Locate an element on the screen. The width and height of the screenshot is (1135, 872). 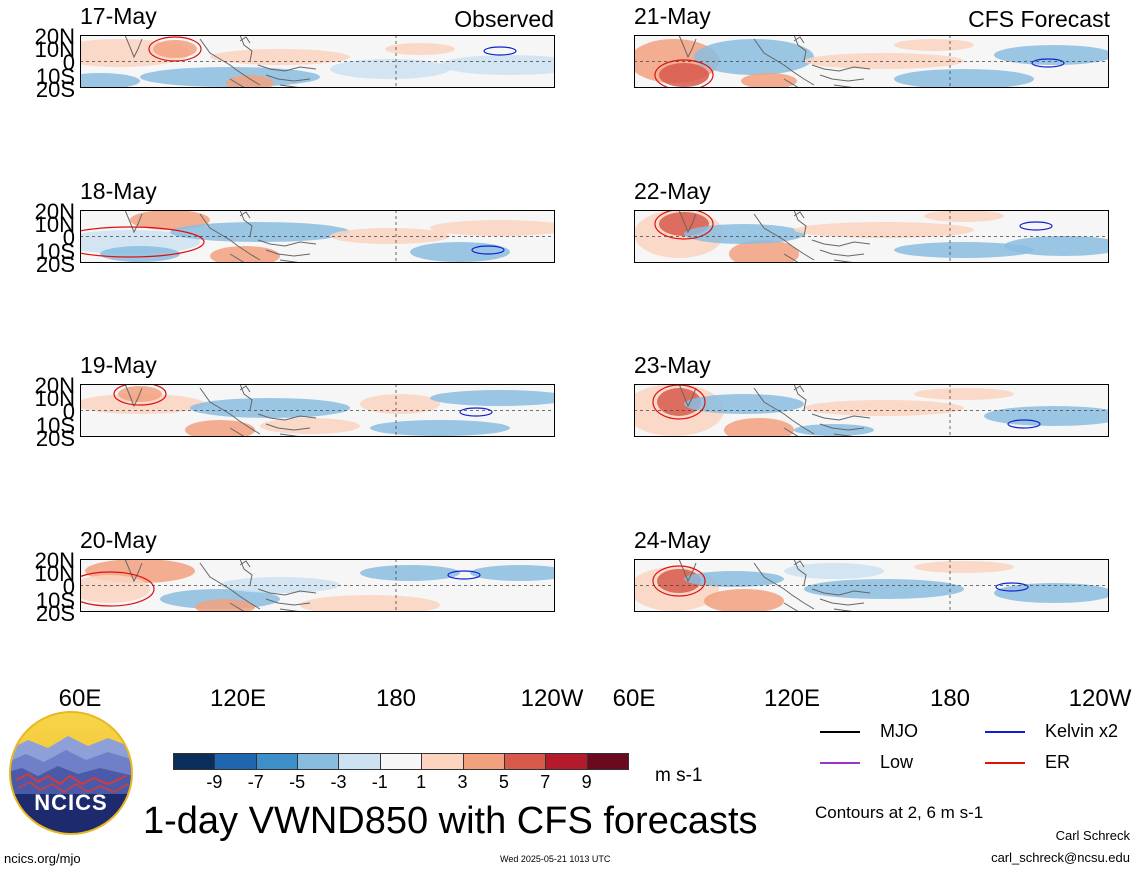
x-tick-180-right: 180 is located at coordinates (950, 698).